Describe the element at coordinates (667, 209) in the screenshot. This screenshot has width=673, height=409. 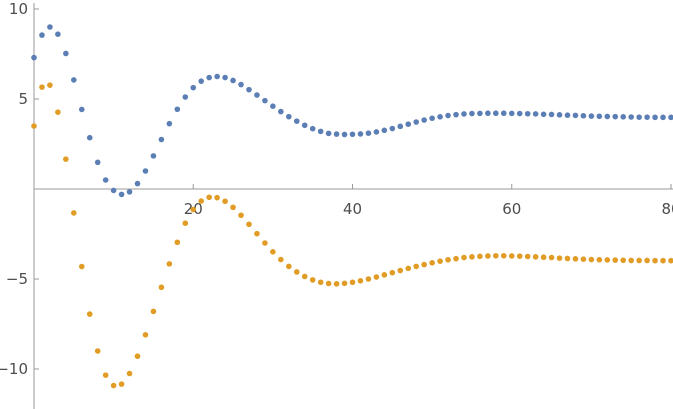
I see `x-tick-label: 80` at that location.